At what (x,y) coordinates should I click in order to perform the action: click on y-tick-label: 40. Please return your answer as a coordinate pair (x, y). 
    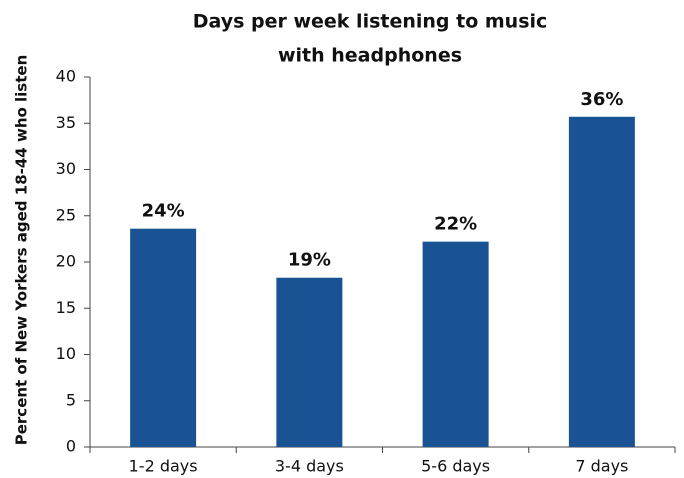
    Looking at the image, I should click on (66, 76).